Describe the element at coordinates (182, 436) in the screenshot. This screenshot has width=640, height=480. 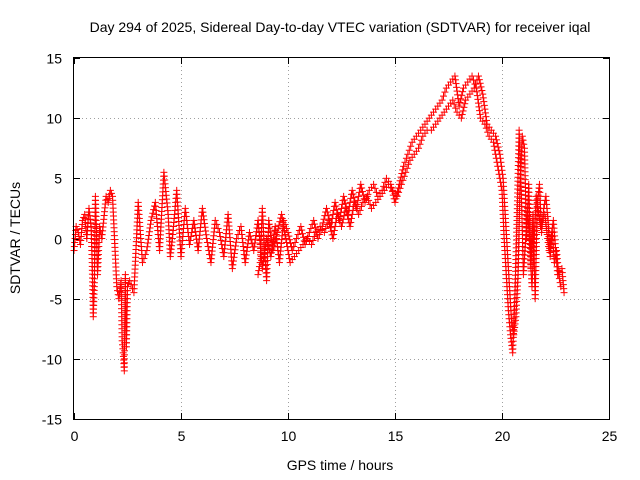
I see `x-tick-label: 5` at that location.